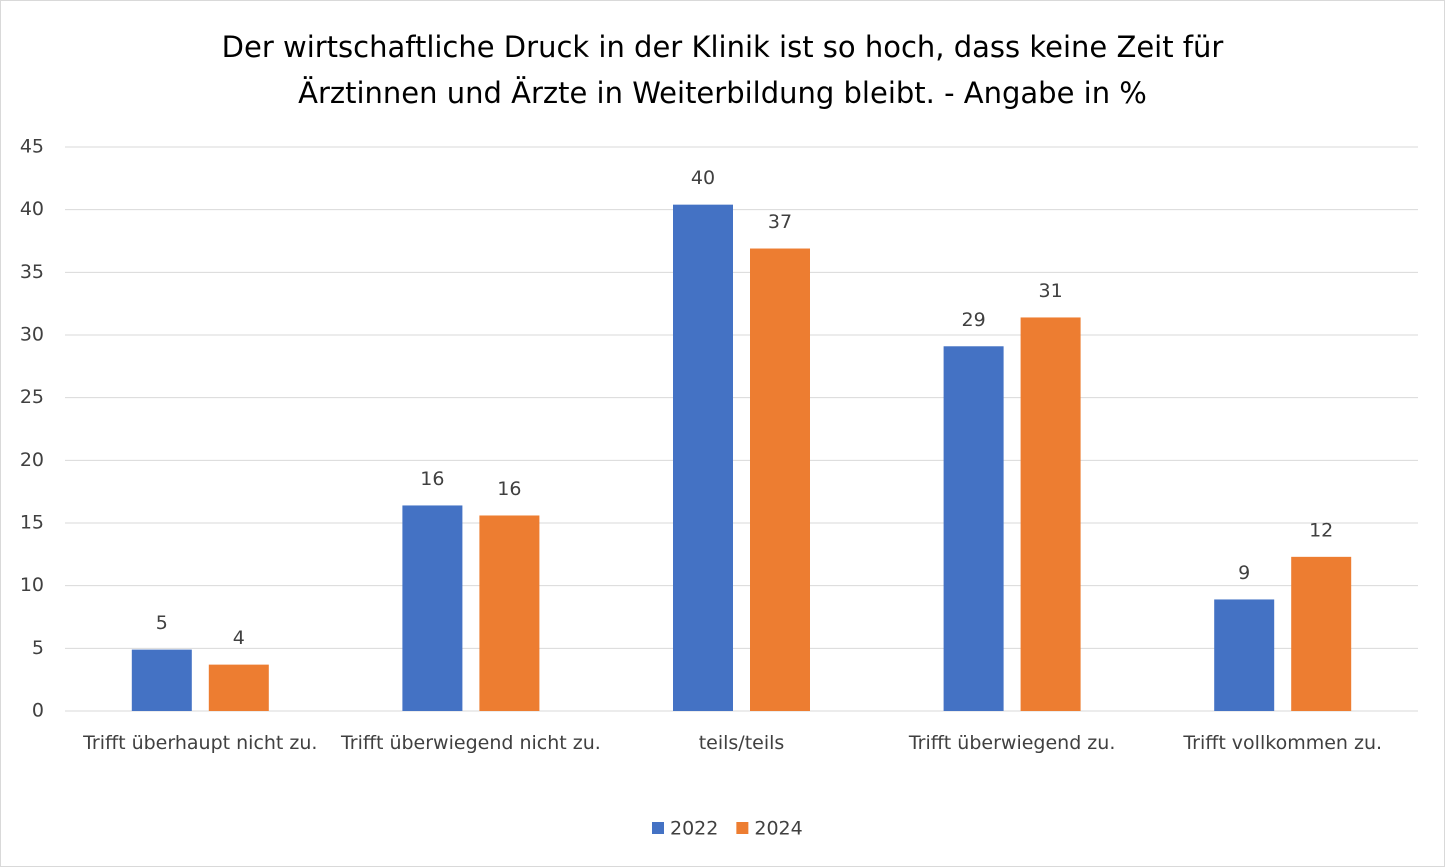 The height and width of the screenshot is (867, 1445). What do you see at coordinates (32, 209) in the screenshot?
I see `y-tick-label: 40` at bounding box center [32, 209].